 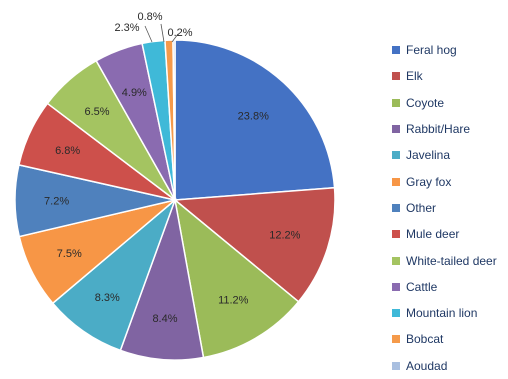 I want to click on legend-item: Elk, so click(x=450, y=76).